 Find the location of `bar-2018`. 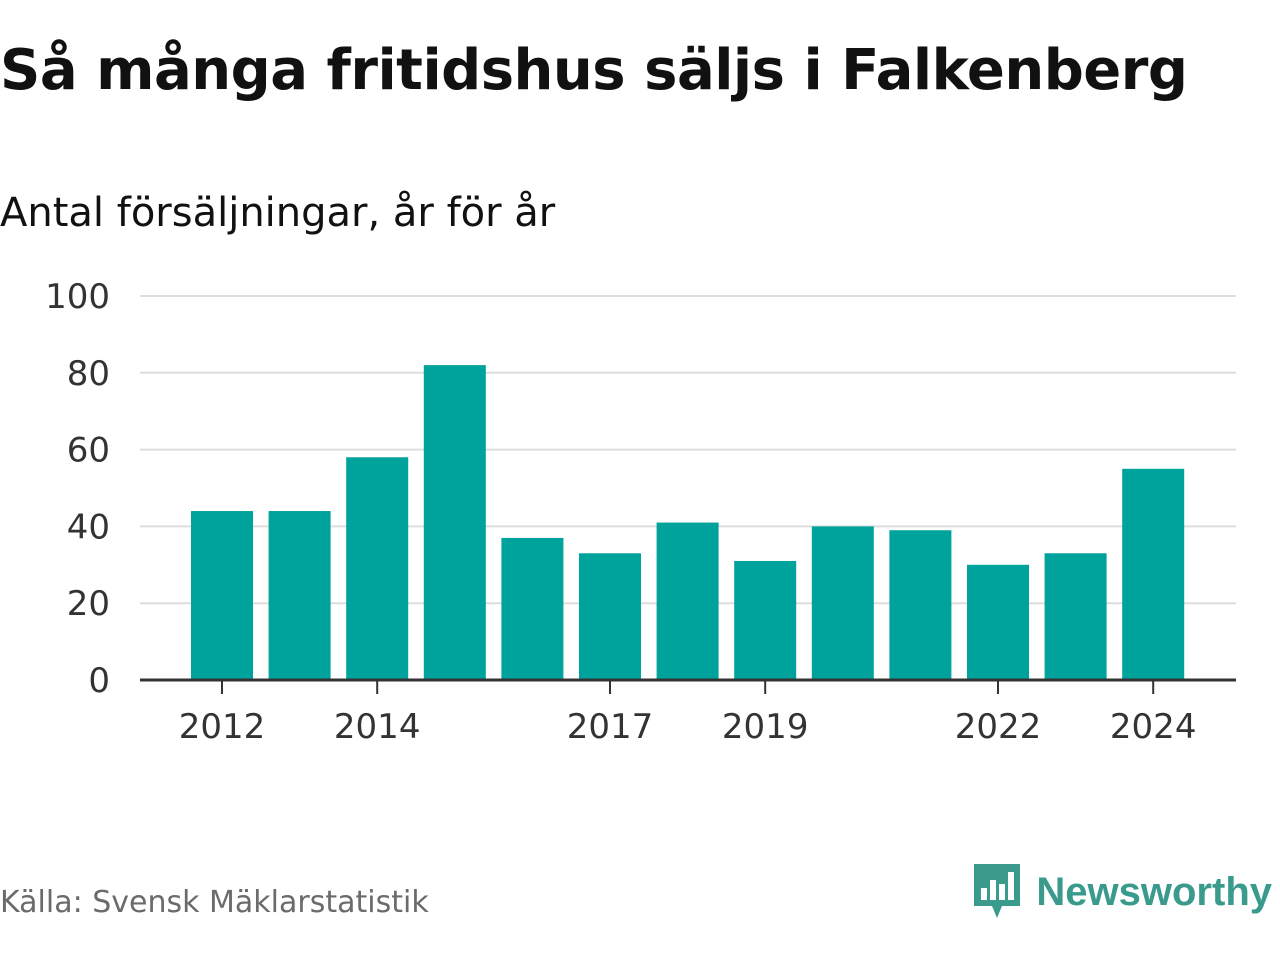

bar-2018 is located at coordinates (687, 601).